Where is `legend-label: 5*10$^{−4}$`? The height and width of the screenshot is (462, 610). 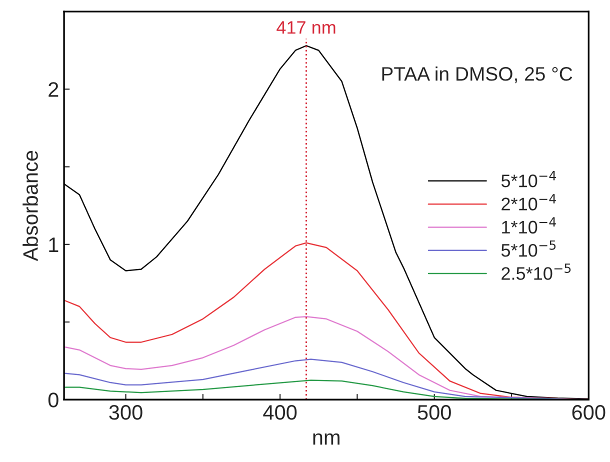
legend-label: 5*10$^{−4}$ is located at coordinates (528, 179).